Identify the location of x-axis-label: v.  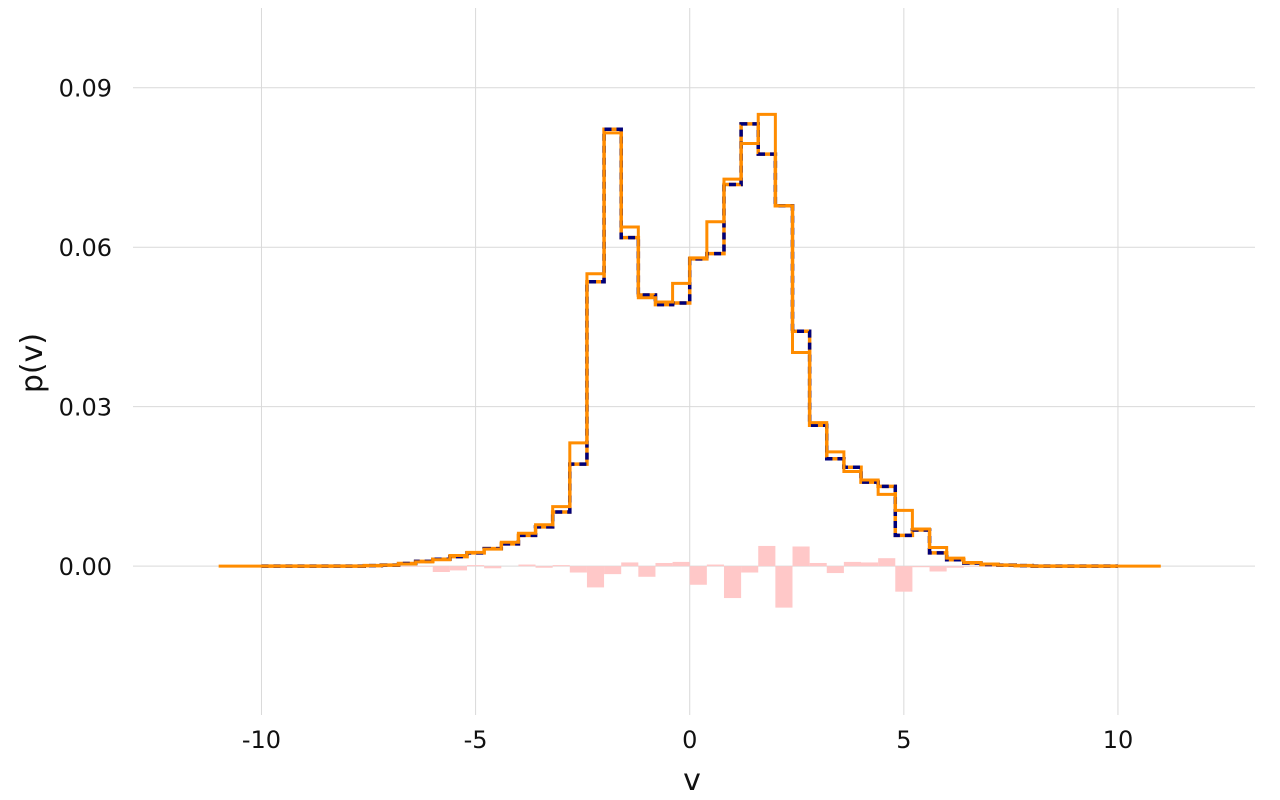
(692, 780).